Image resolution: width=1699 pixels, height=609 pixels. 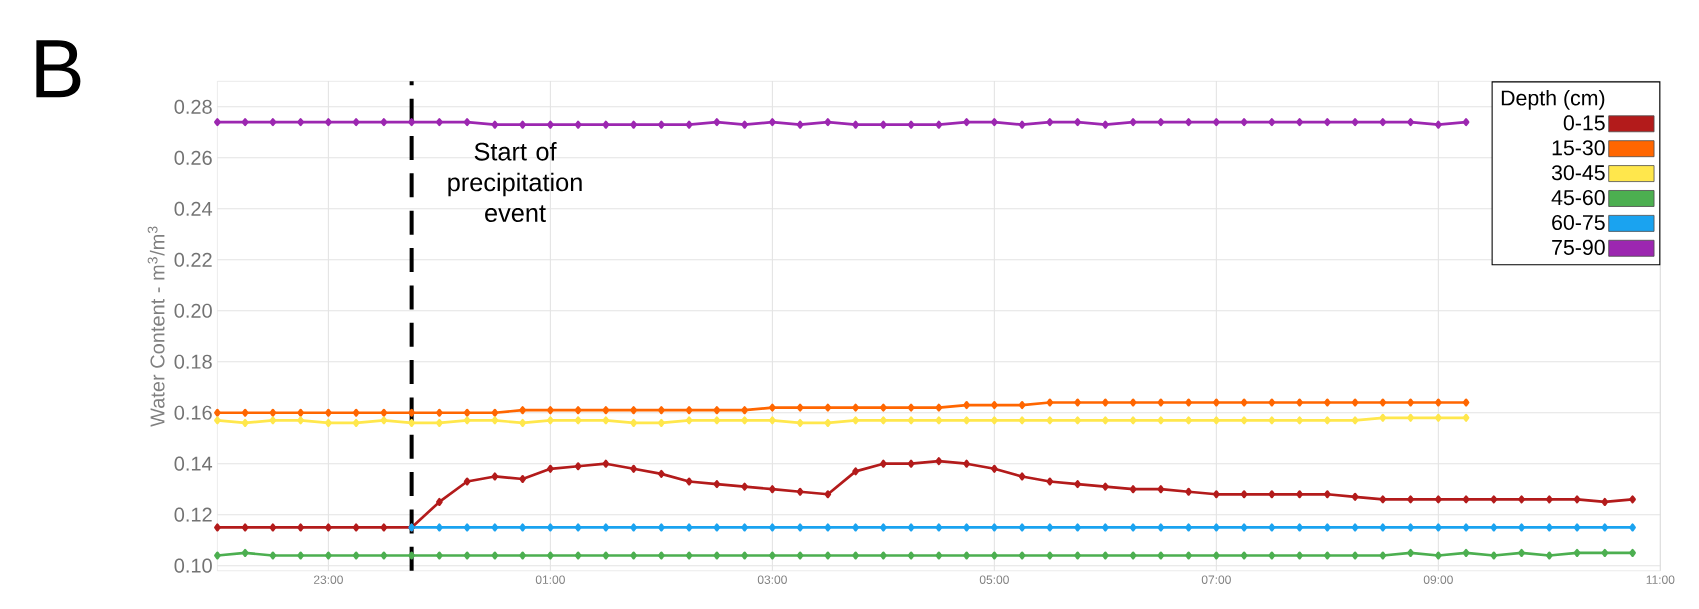 I want to click on y-tick-label: 0.16, so click(x=193, y=412).